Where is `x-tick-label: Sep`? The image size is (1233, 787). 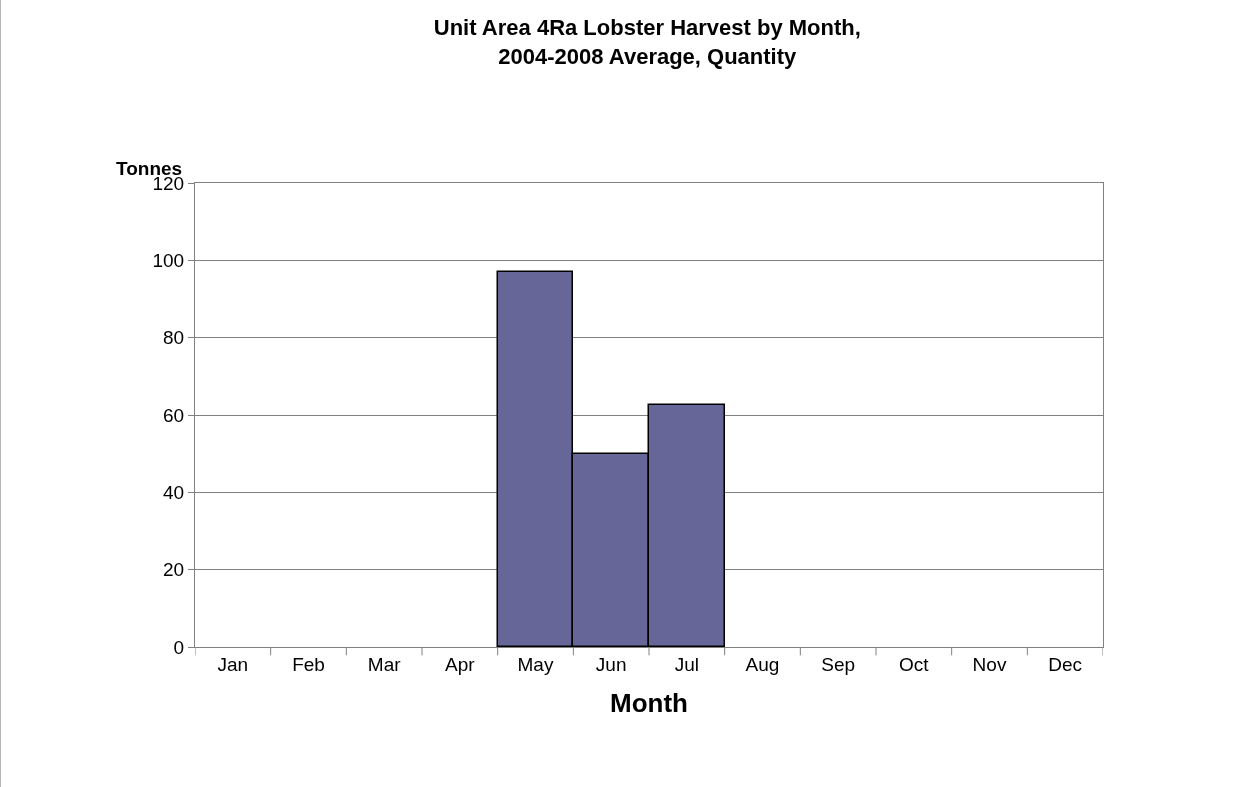 x-tick-label: Sep is located at coordinates (838, 664).